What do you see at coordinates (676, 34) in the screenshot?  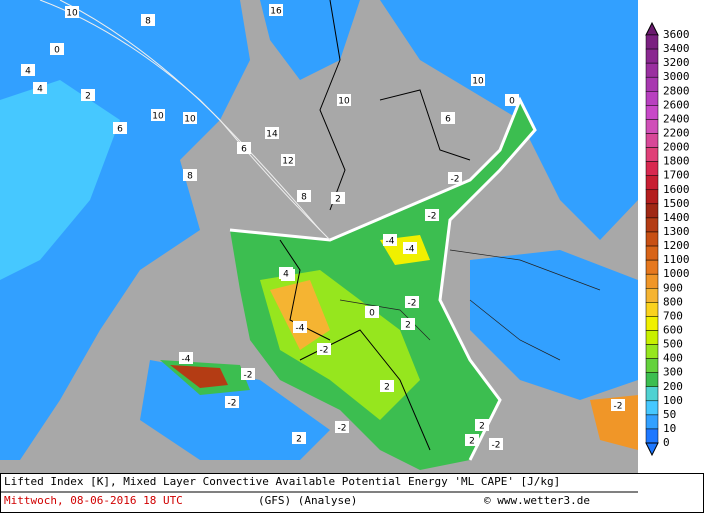 I see `scale-label: 3600` at bounding box center [676, 34].